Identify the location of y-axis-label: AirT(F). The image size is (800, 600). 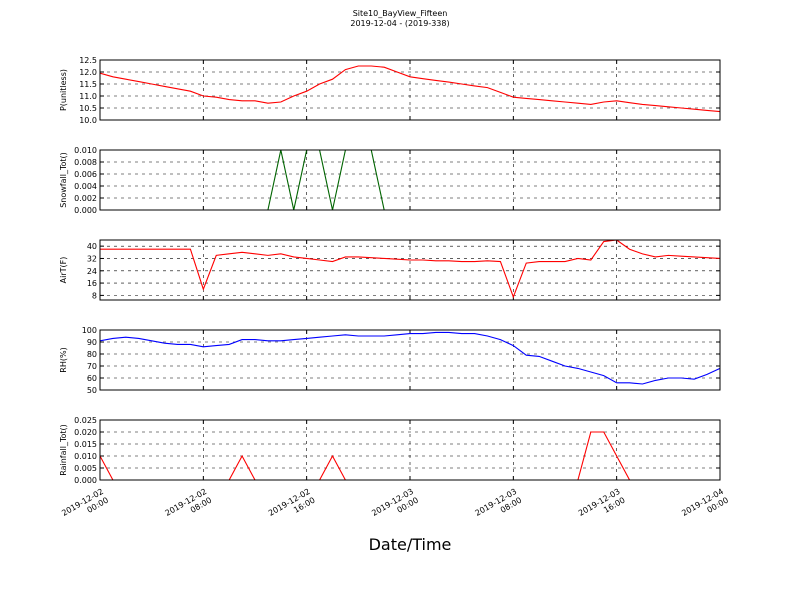
(63, 270).